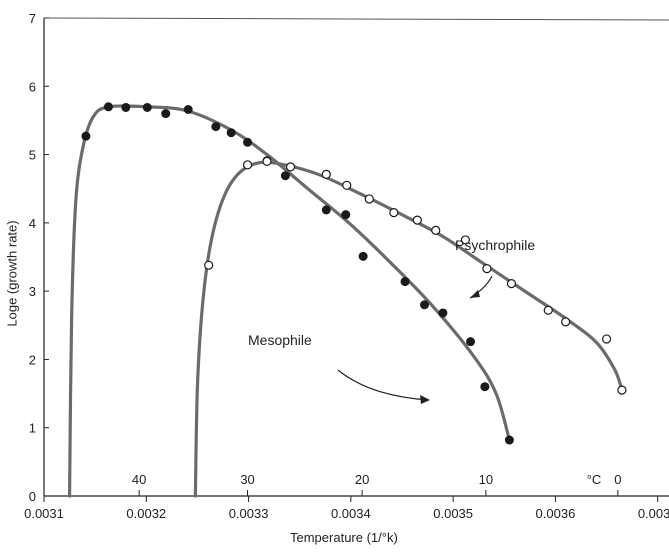 The width and height of the screenshot is (669, 552). I want to click on y-tick-label: 5, so click(32, 155).